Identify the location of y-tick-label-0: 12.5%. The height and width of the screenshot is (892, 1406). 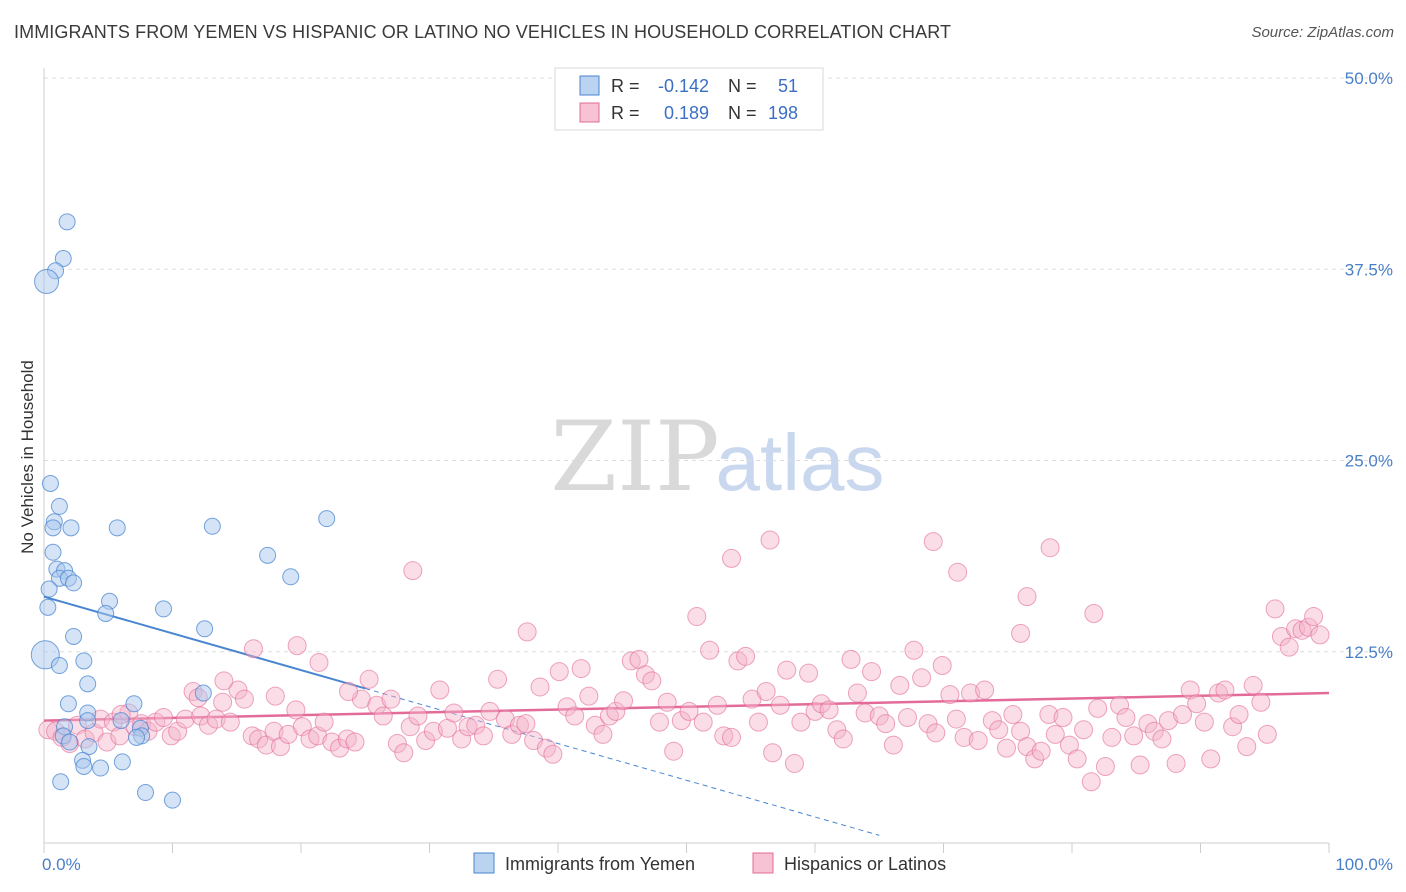
(1369, 652).